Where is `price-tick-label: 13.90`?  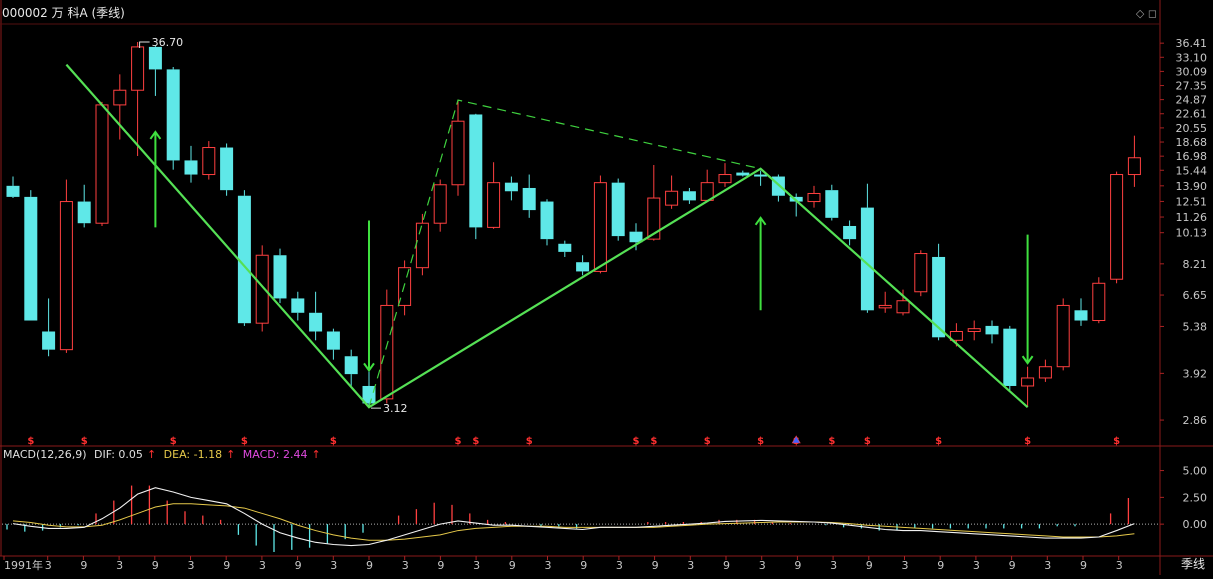
price-tick-label: 13.90 is located at coordinates (1192, 186).